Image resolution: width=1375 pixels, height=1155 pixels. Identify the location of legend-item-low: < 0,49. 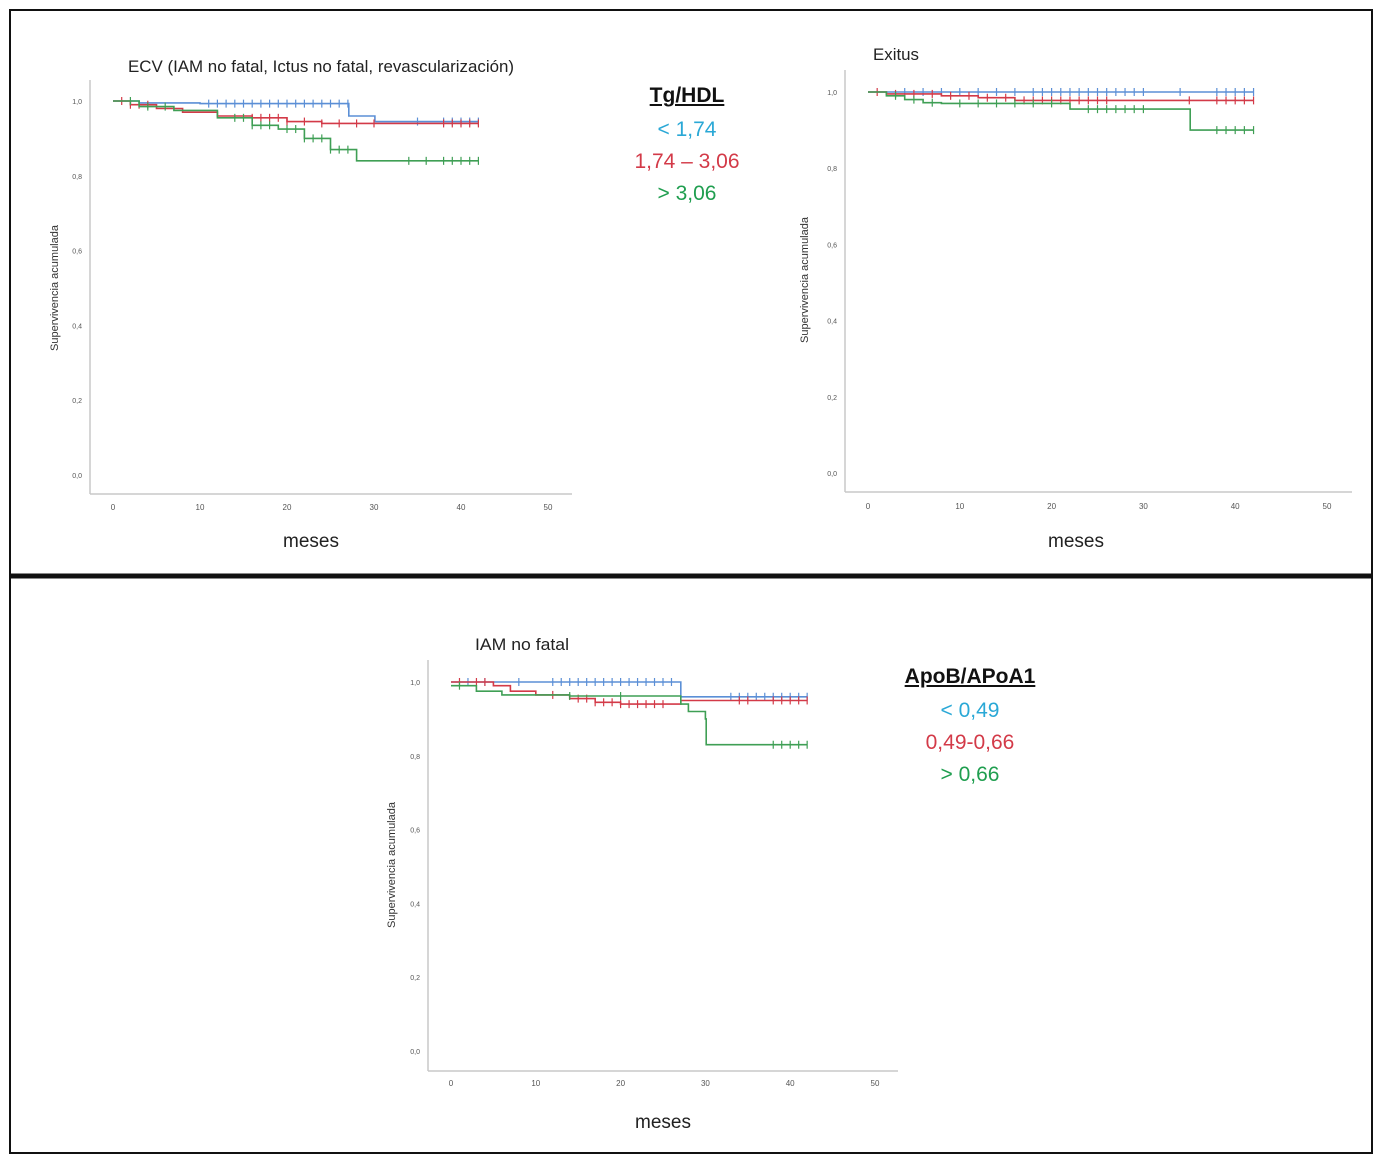
(970, 710).